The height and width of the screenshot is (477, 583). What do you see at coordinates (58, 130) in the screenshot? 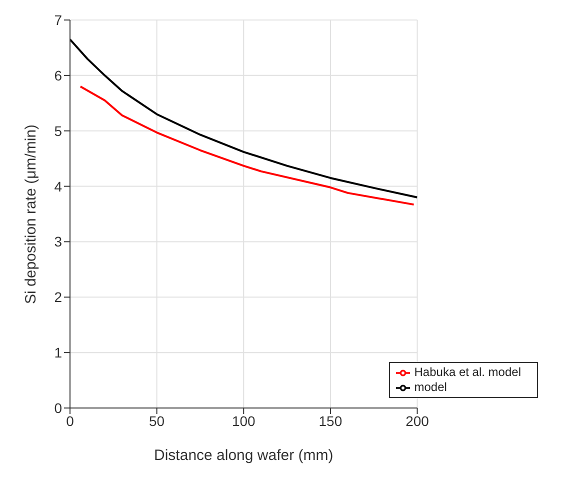
I see `y-tick-label: 5` at bounding box center [58, 130].